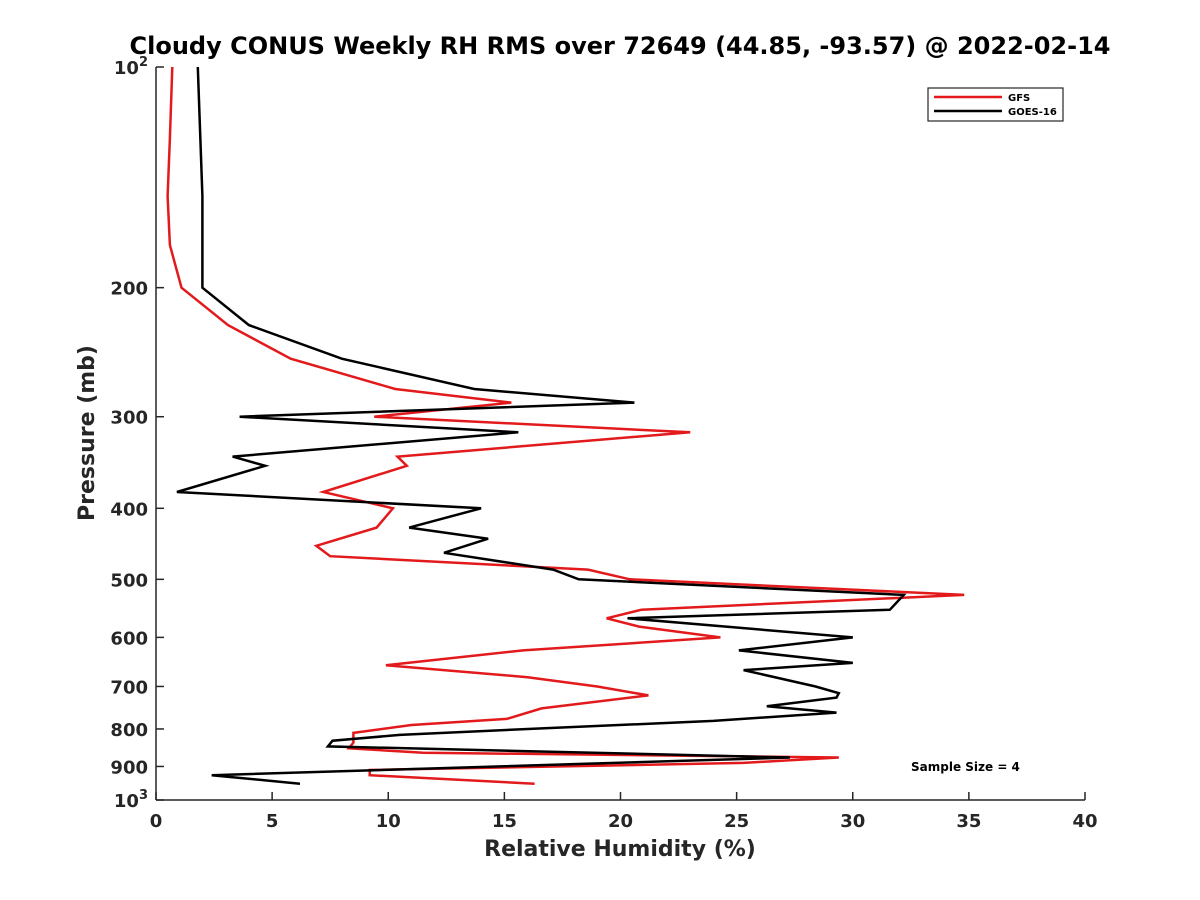 The width and height of the screenshot is (1200, 900). What do you see at coordinates (131, 67) in the screenshot?
I see `y-tick-label: 10²` at bounding box center [131, 67].